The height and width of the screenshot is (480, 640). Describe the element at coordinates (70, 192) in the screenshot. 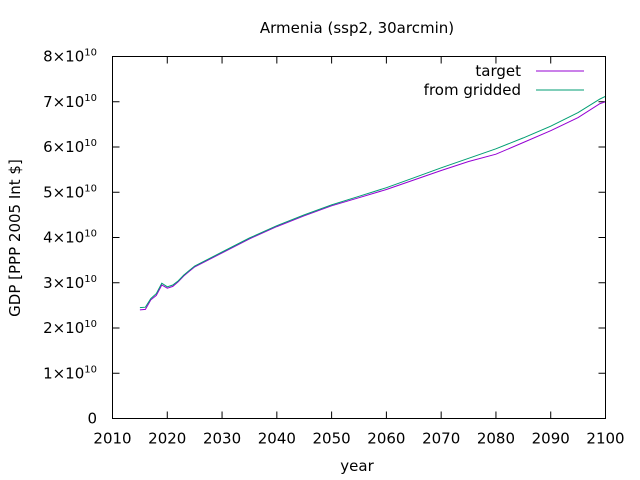

I see `y-tick-label: 5×1010` at that location.